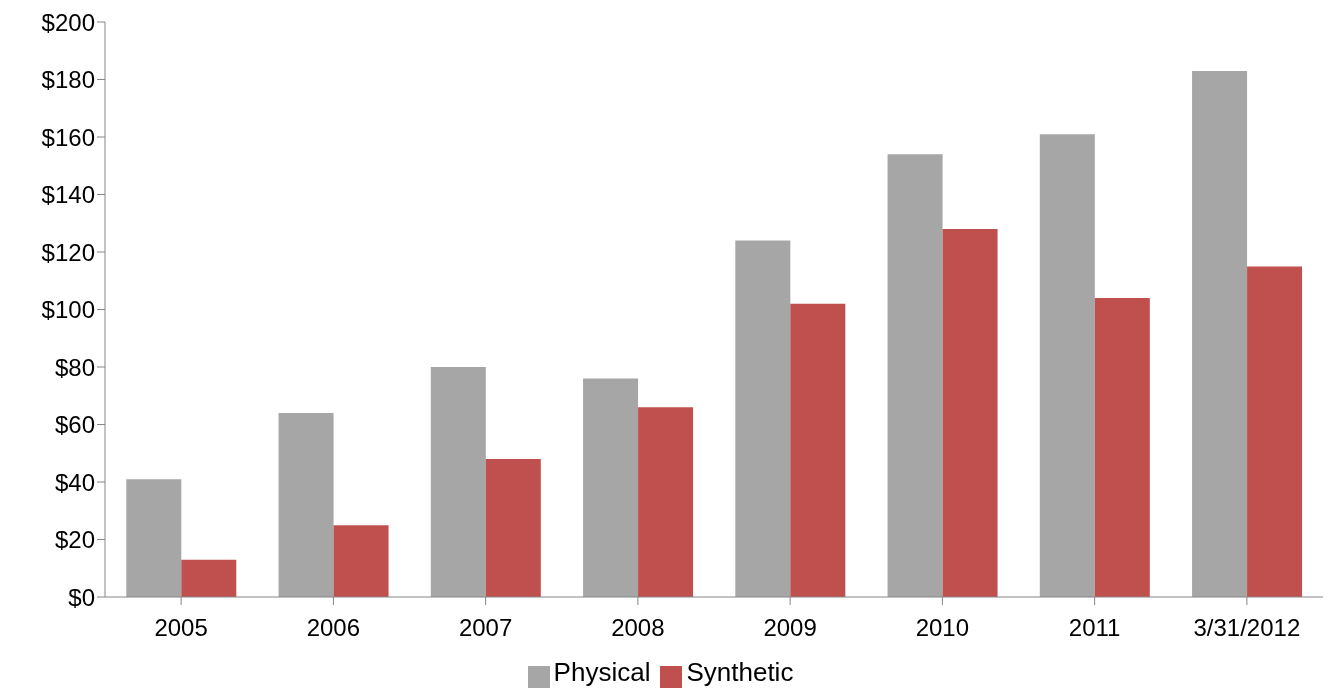 The image size is (1335, 695). Describe the element at coordinates (181, 628) in the screenshot. I see `x-tick-label: 2005` at that location.